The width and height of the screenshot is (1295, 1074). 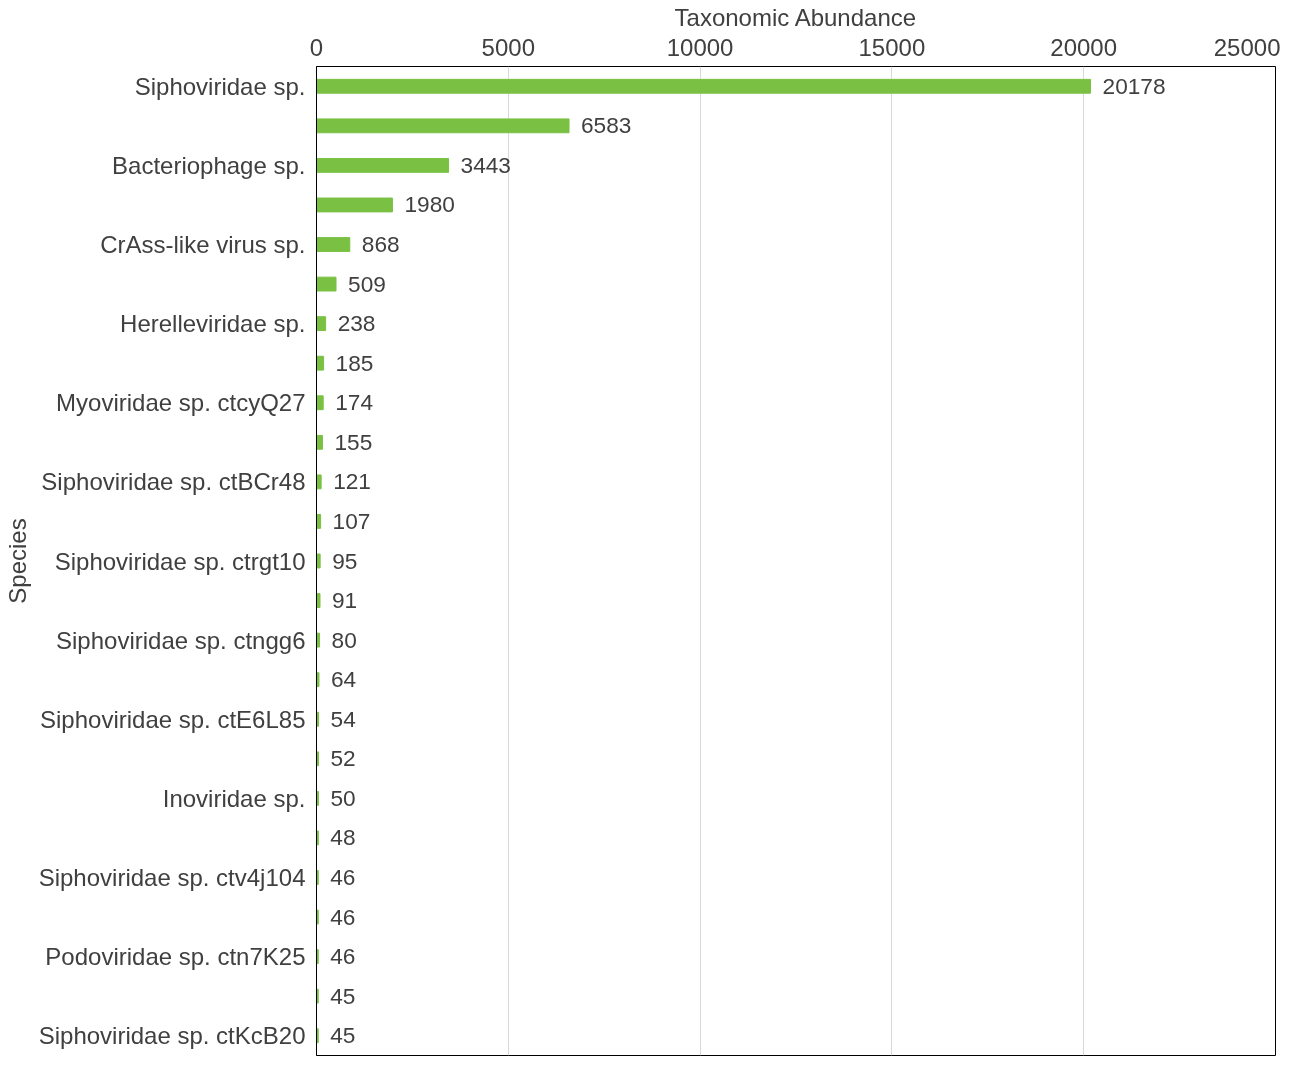 What do you see at coordinates (220, 86) in the screenshot?
I see `y-tick-label: Siphoviridae sp.` at bounding box center [220, 86].